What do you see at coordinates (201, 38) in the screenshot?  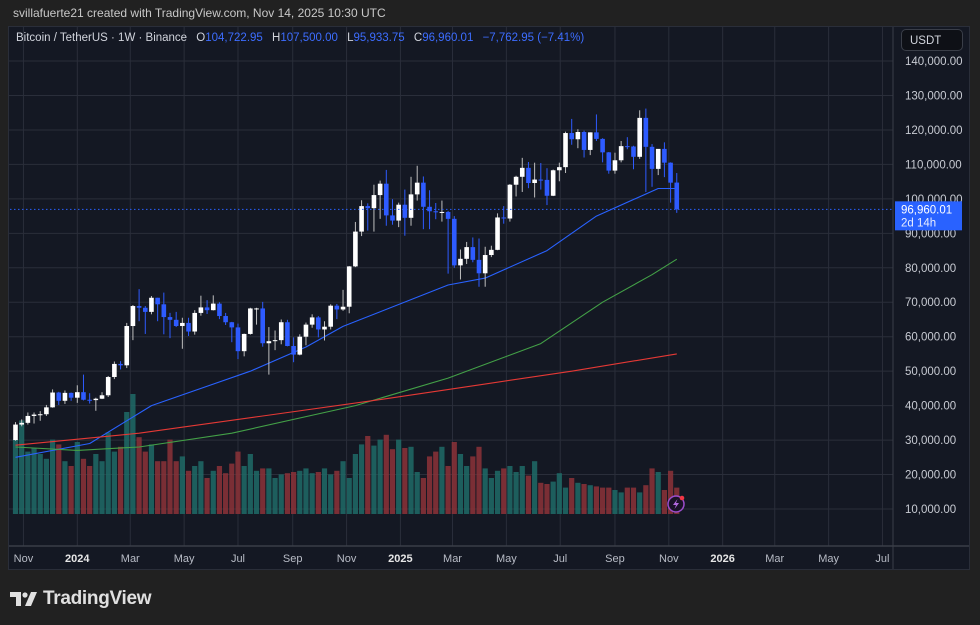 I see `open-label: O` at bounding box center [201, 38].